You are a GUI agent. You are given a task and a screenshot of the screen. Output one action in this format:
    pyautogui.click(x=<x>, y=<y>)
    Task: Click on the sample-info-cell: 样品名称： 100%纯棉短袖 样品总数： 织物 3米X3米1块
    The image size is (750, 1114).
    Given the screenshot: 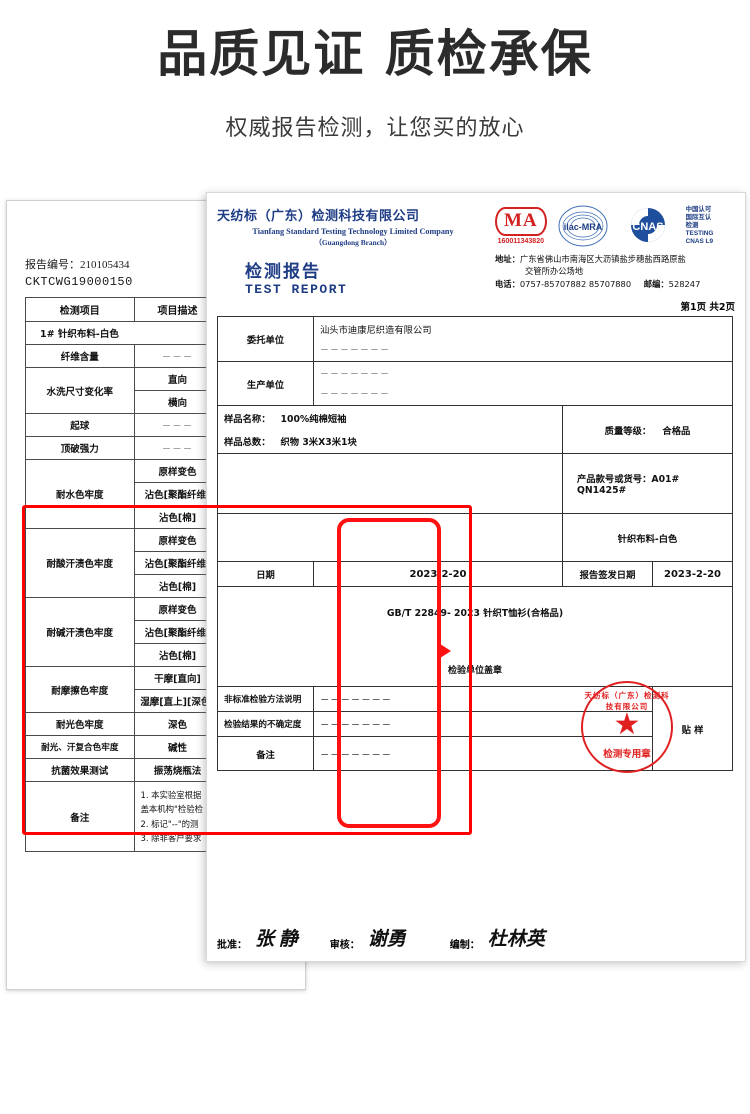 What is the action you would take?
    pyautogui.click(x=390, y=429)
    